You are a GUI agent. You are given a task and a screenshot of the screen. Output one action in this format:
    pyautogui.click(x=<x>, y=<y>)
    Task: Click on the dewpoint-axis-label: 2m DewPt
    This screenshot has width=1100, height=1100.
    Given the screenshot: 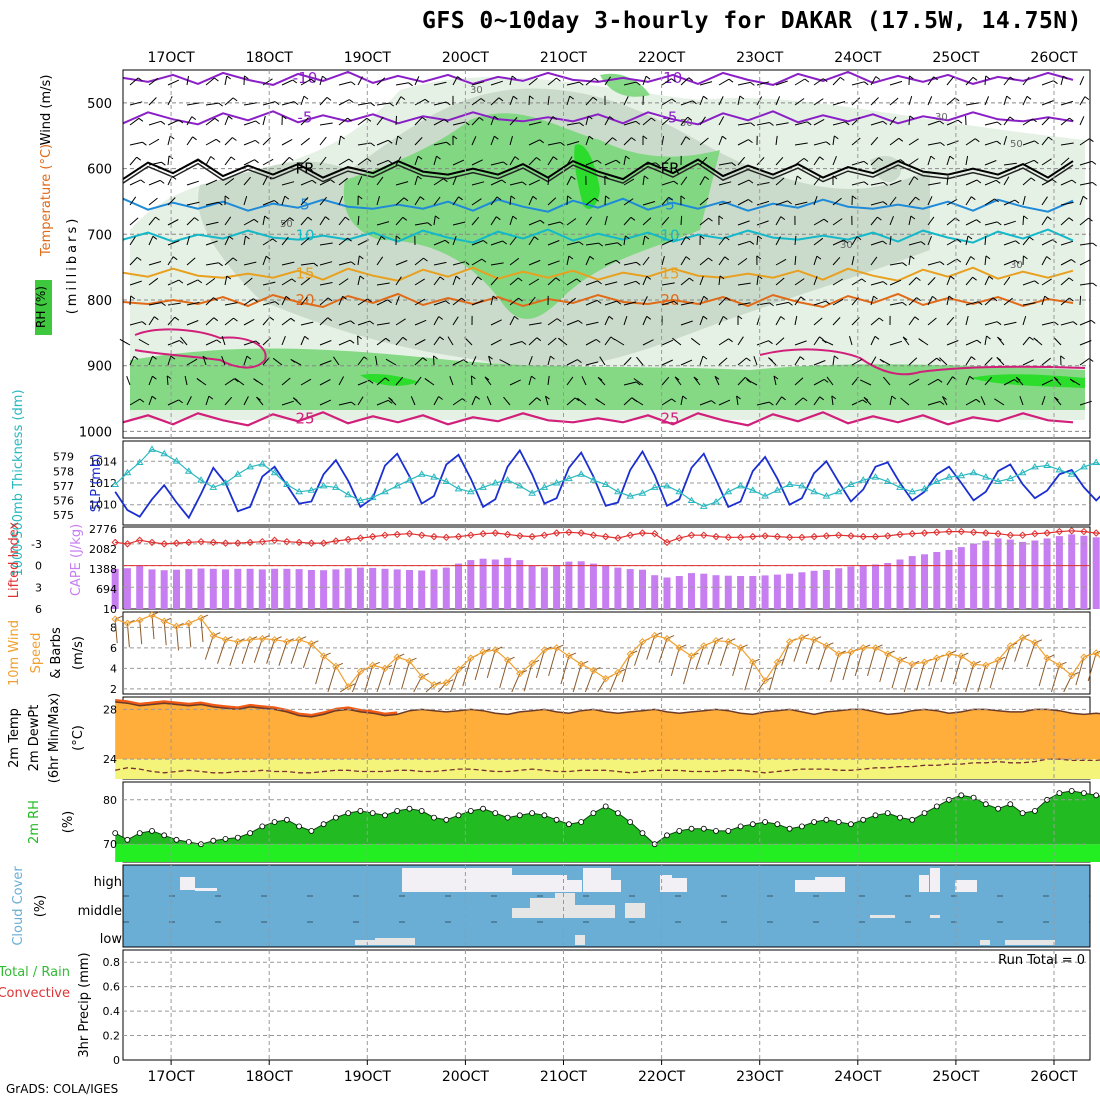 What is the action you would take?
    pyautogui.click(x=34, y=738)
    